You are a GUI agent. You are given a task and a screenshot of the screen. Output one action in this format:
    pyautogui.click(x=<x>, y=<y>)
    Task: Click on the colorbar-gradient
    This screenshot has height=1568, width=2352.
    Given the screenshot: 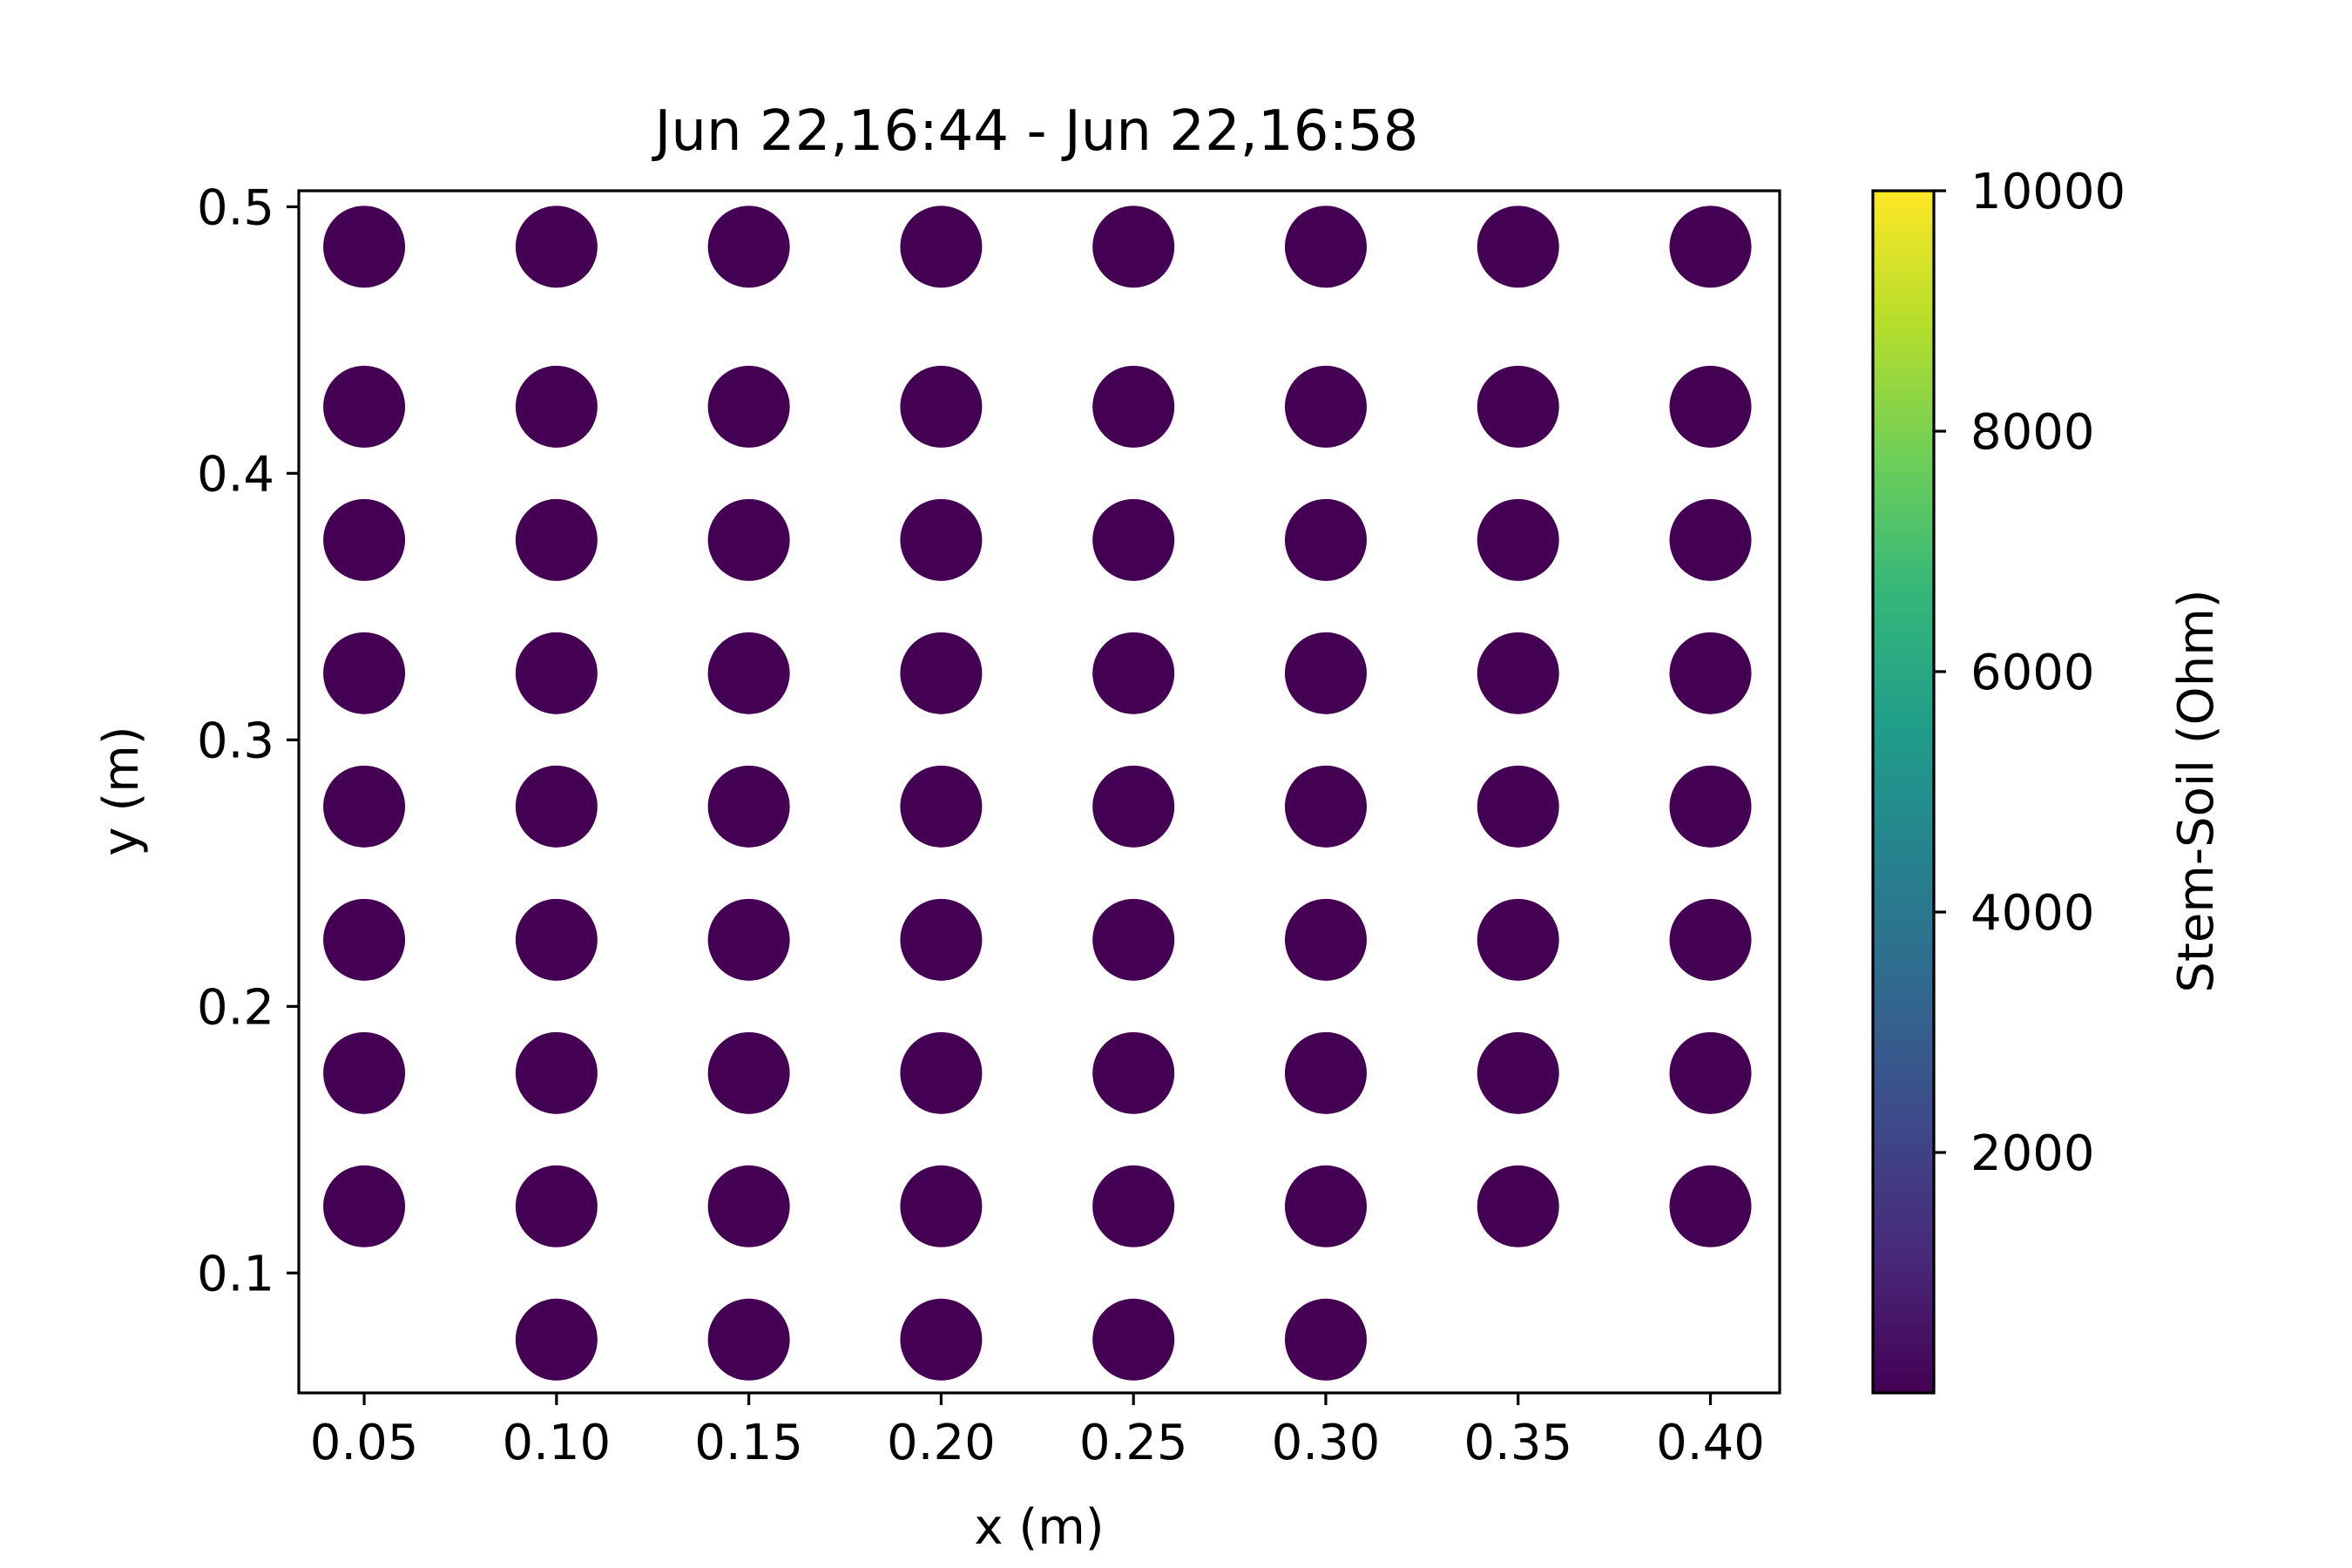 What is the action you would take?
    pyautogui.click(x=1903, y=792)
    